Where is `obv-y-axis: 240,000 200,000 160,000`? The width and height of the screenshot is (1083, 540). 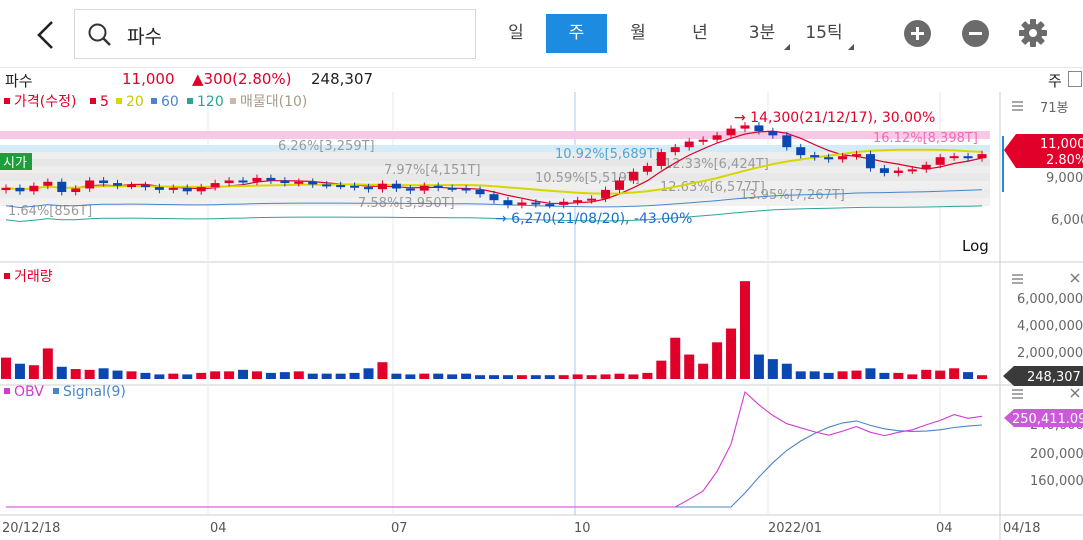
obv-y-axis: 240,000 200,000 160,000 is located at coordinates (1056, 453).